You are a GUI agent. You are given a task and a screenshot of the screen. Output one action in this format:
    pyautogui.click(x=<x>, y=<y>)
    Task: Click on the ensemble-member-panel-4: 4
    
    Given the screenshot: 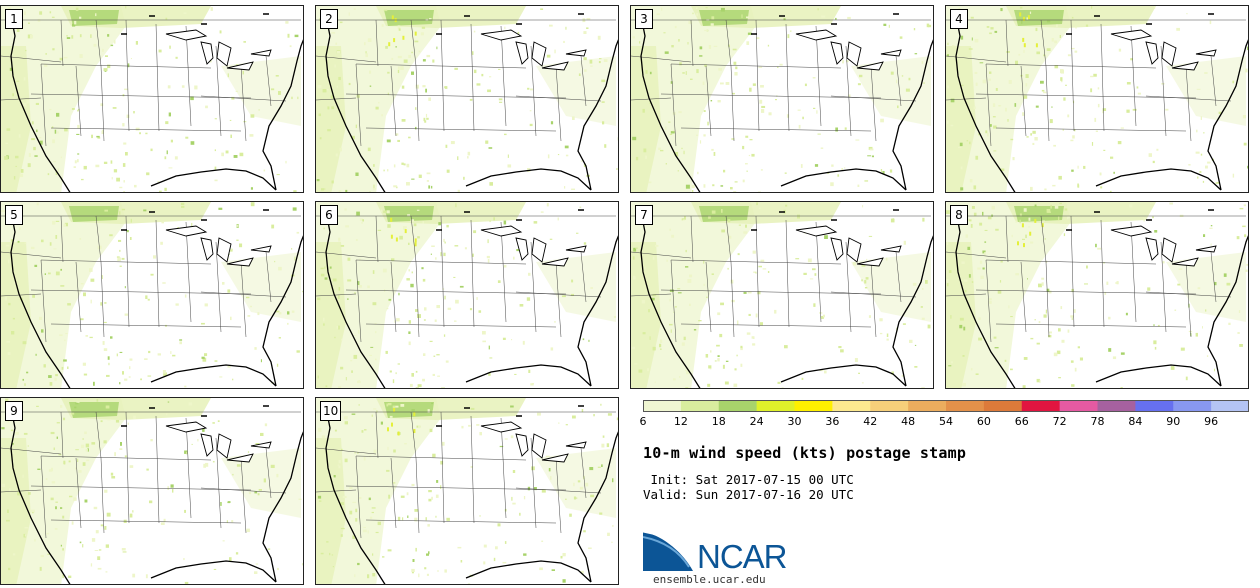 What is the action you would take?
    pyautogui.click(x=1097, y=99)
    